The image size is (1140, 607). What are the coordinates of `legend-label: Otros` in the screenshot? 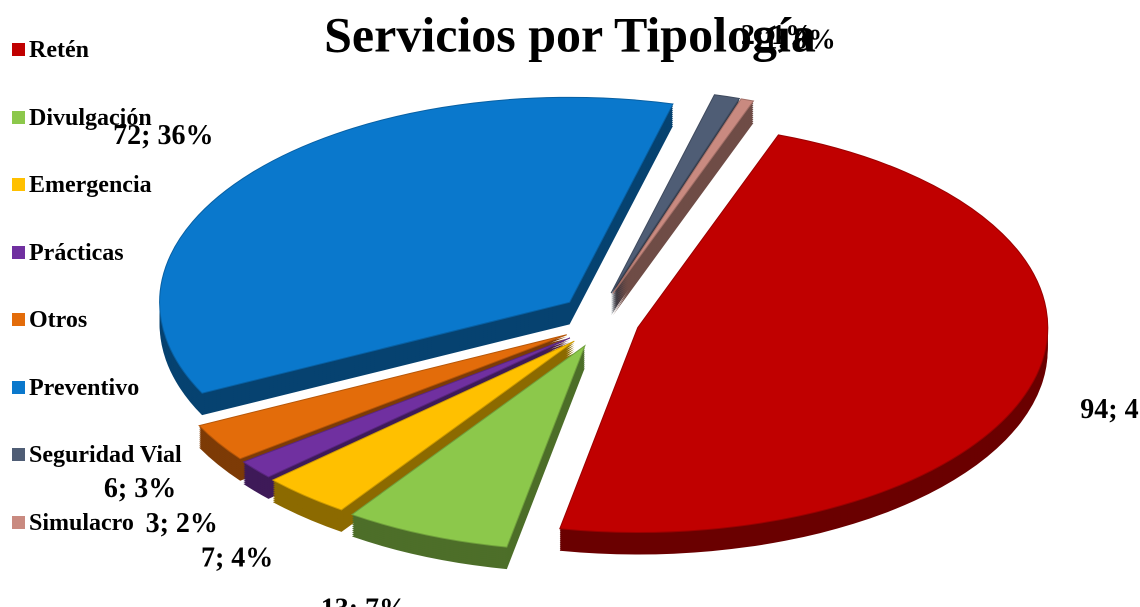 It's located at (58, 320).